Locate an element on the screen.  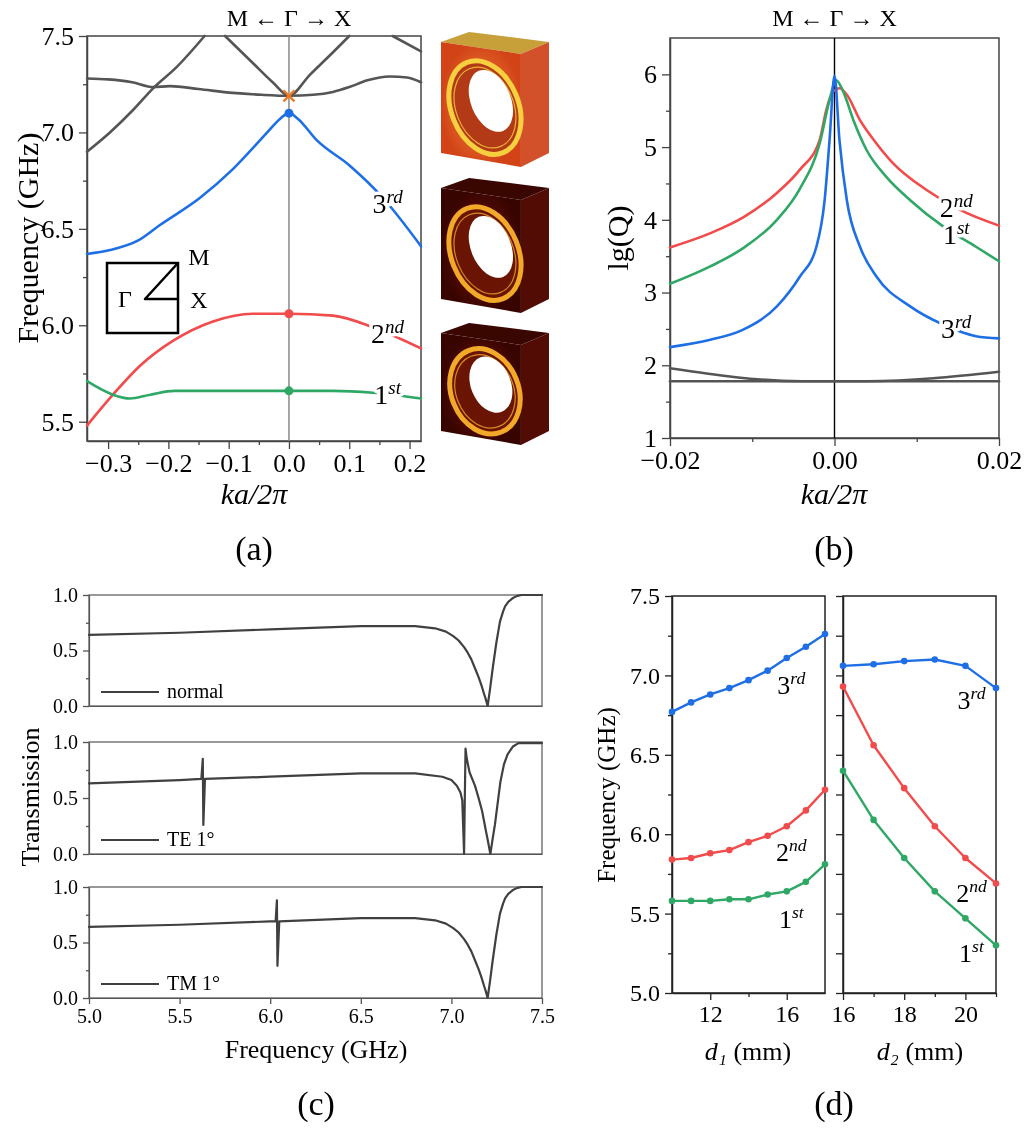
y-tick-label: 3 is located at coordinates (650, 293).